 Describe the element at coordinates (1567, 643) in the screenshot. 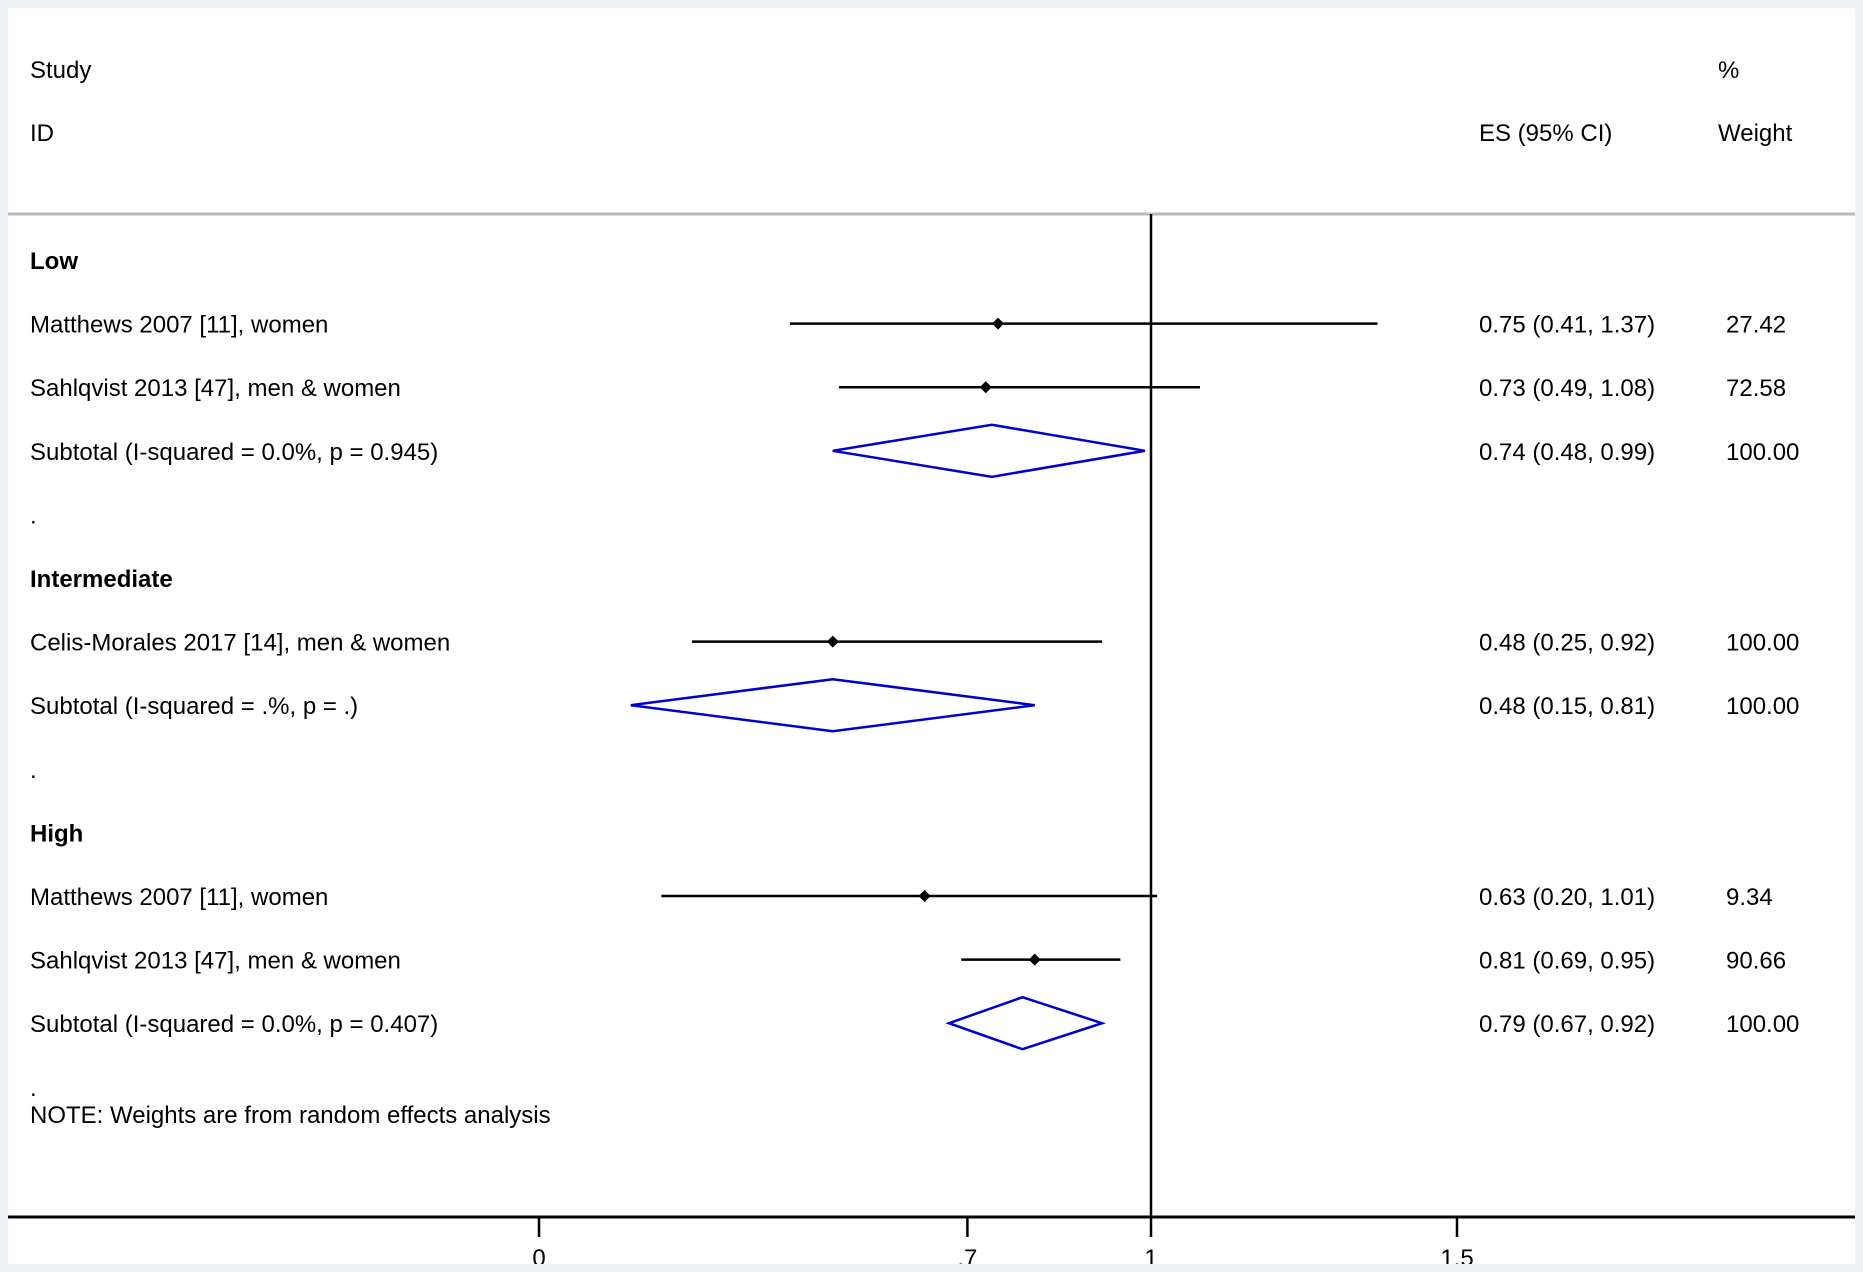

I see `study-es-ci: 0.48 (0.25, 0.92)` at that location.